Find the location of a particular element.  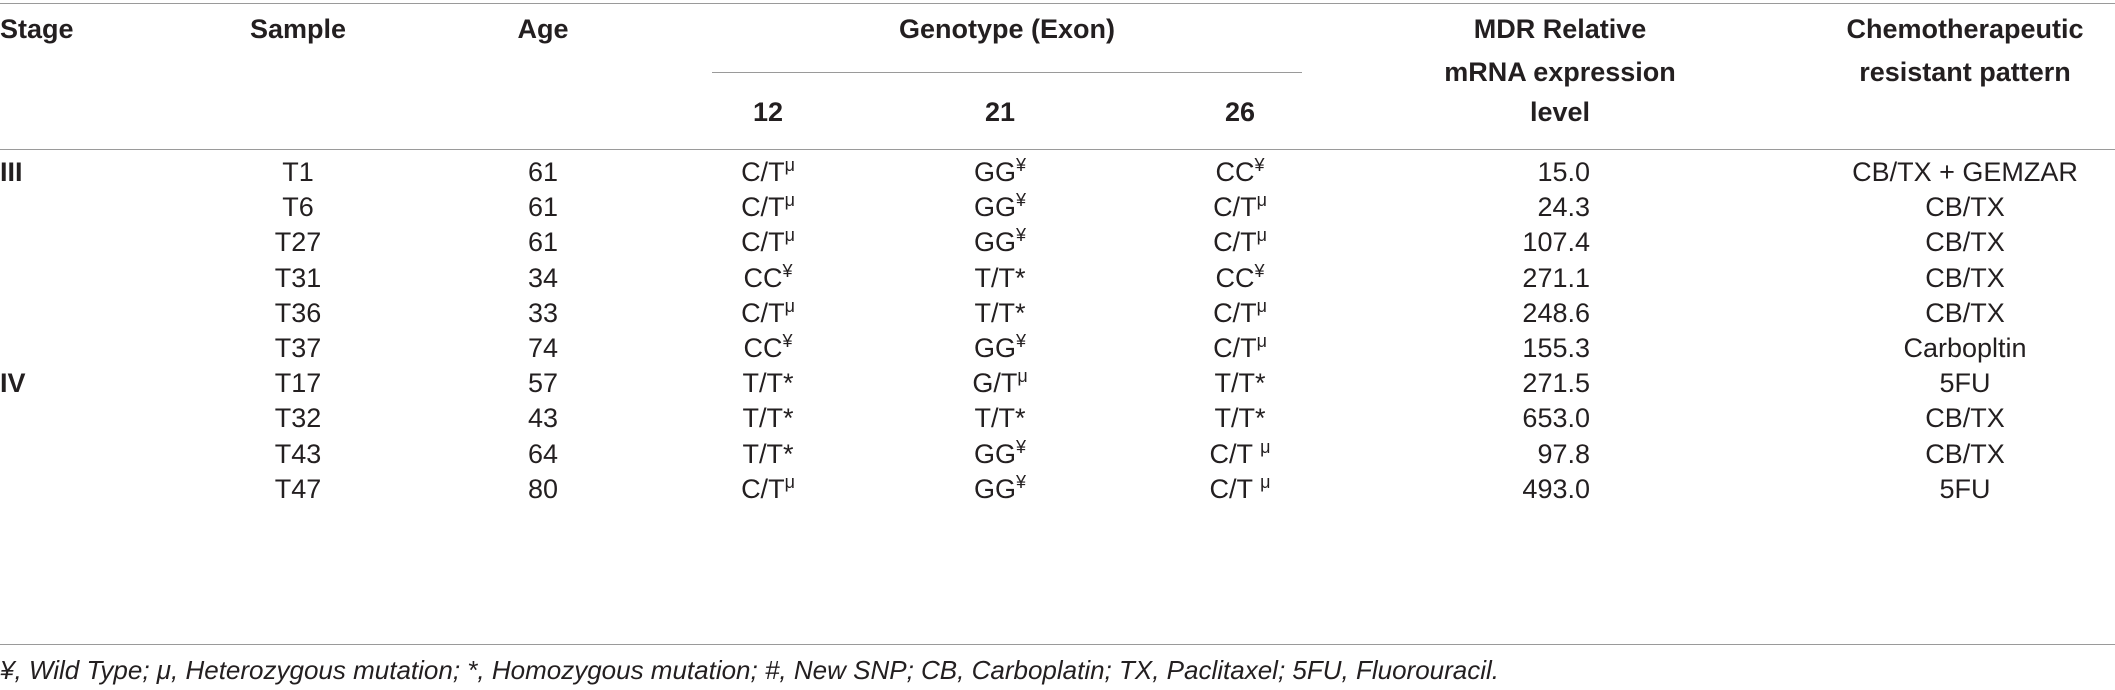

cell-e26: T/T* is located at coordinates (1240, 384).